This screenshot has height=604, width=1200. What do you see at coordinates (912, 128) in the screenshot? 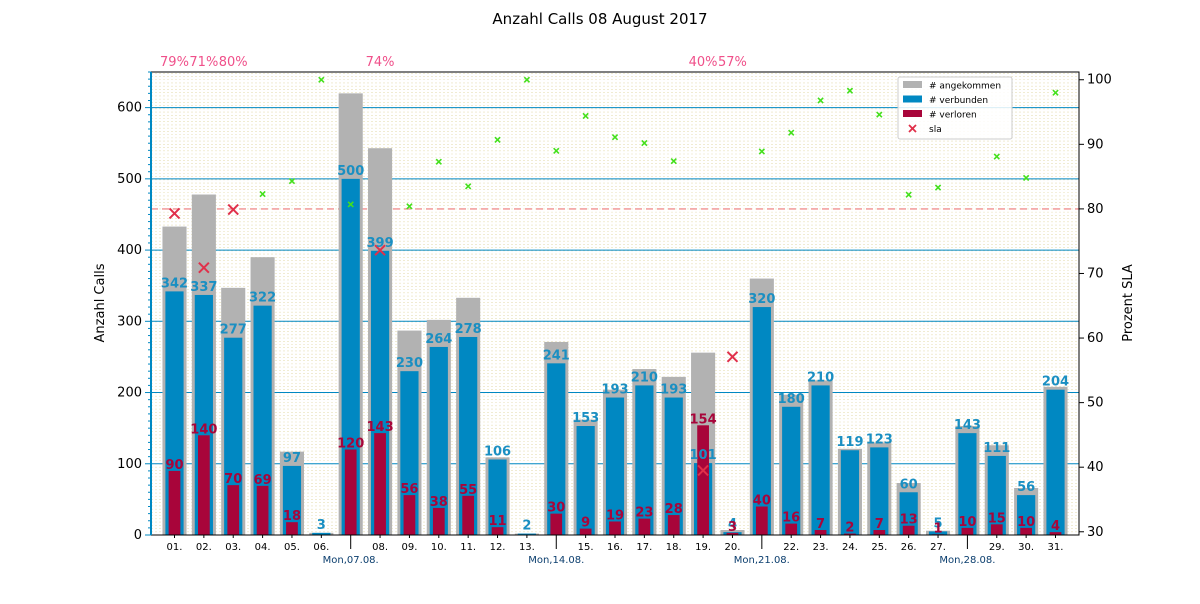
I see `legend-sla-marker` at bounding box center [912, 128].